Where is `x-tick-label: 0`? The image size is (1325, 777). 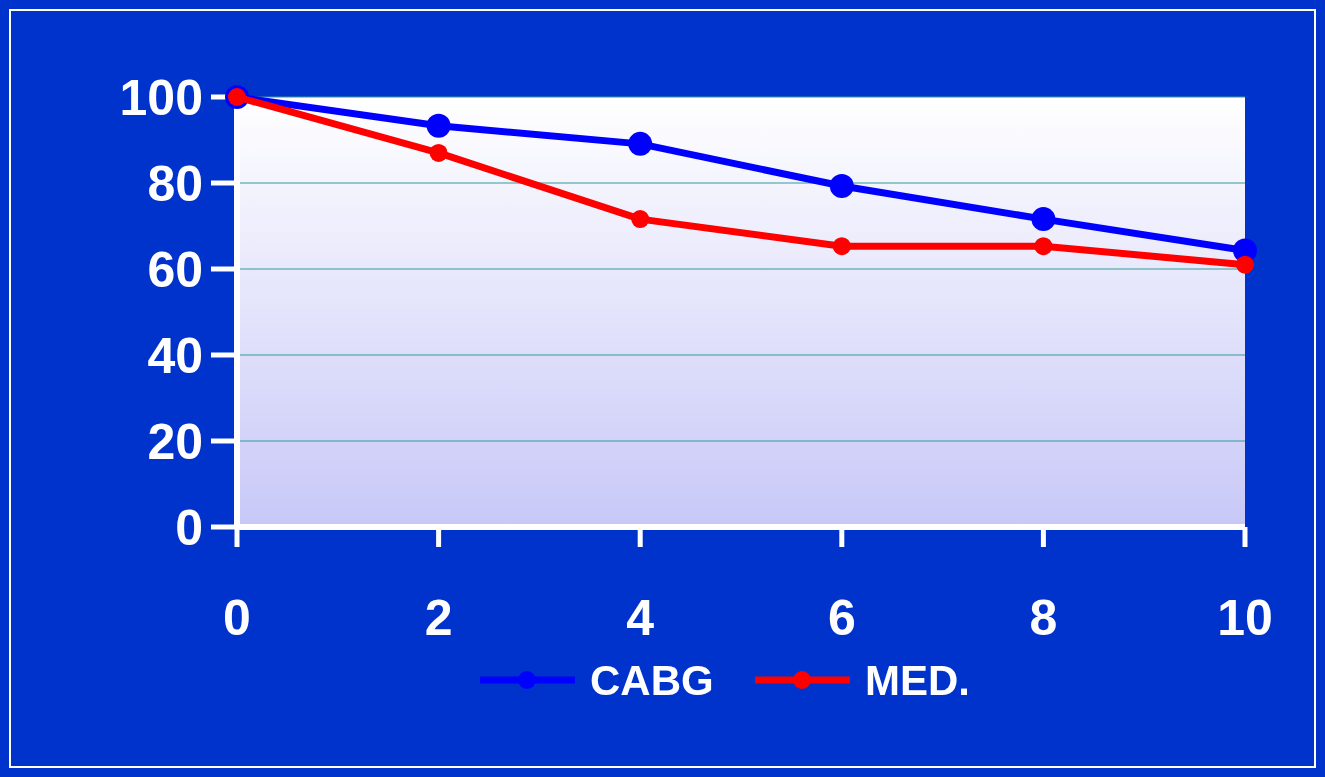
x-tick-label: 0 is located at coordinates (237, 618).